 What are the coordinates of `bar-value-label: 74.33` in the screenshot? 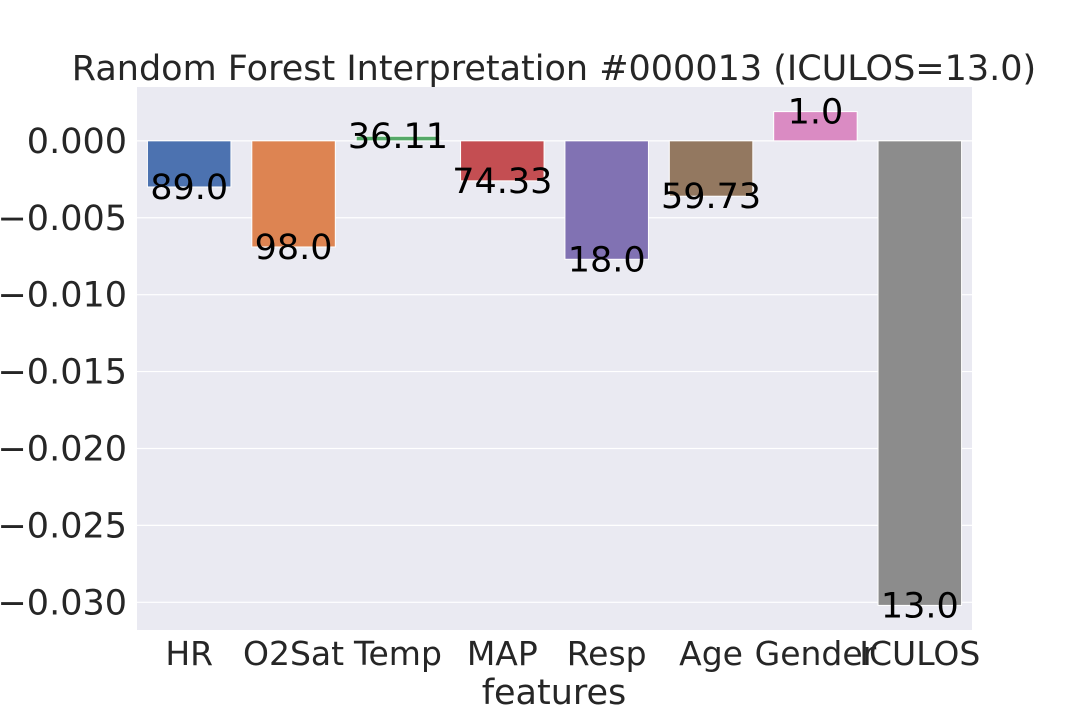 It's located at (502, 182).